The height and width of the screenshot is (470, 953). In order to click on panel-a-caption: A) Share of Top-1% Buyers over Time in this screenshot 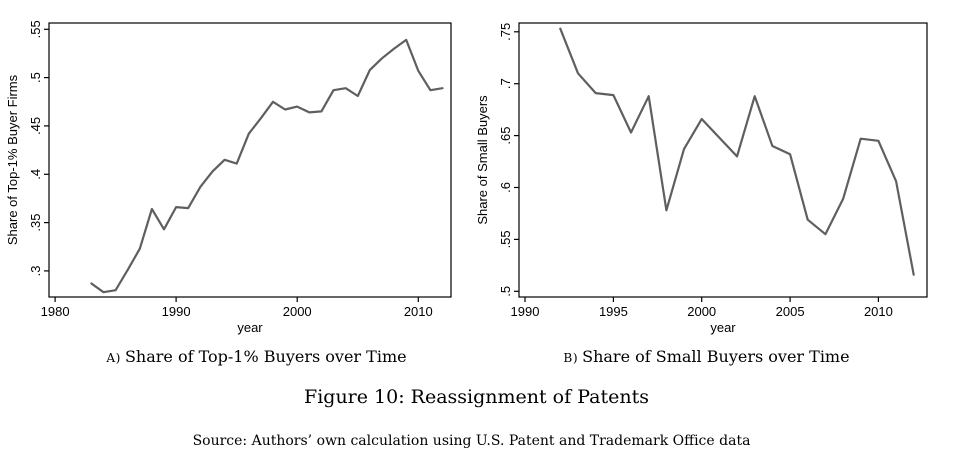, I will do `click(256, 356)`.